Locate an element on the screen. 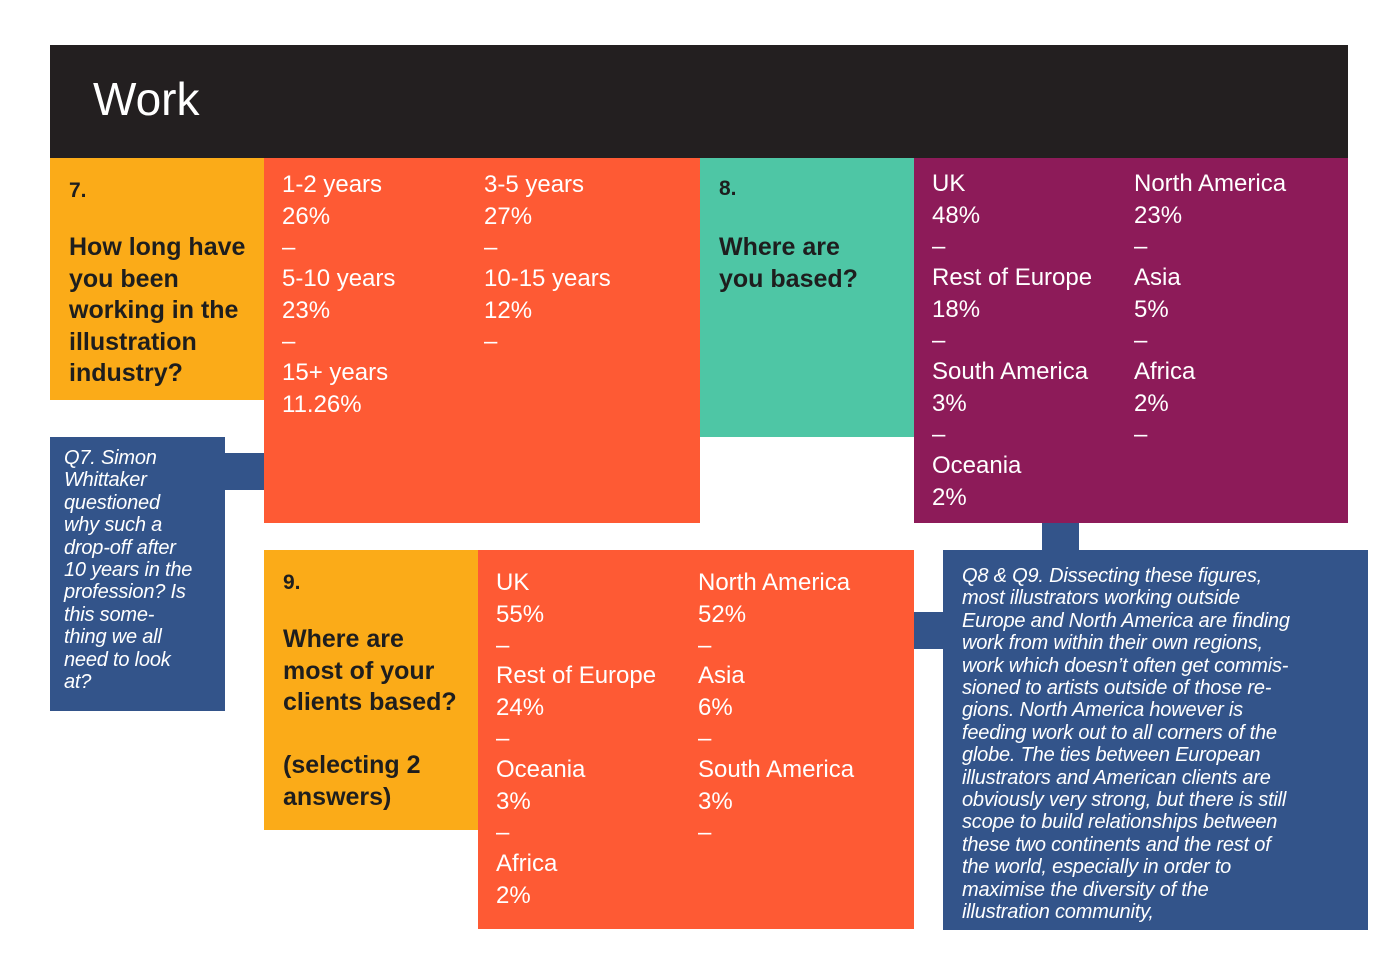 Image resolution: width=1400 pixels, height=980 pixels. comment-line: this some- is located at coordinates (109, 614).